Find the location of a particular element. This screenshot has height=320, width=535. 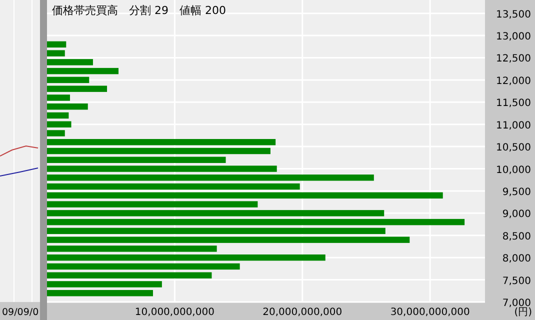

y-tick-label: 13,500 is located at coordinates (513, 14).